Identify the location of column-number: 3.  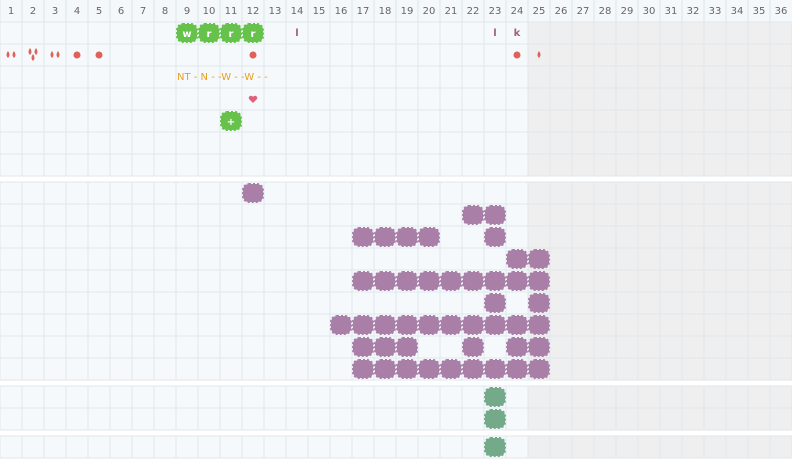
(55, 11).